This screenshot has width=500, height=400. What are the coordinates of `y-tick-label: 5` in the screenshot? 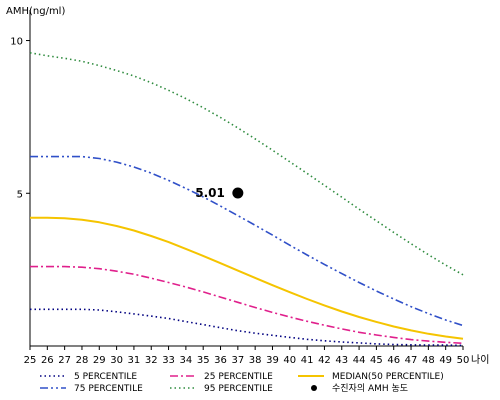 It's located at (20, 194).